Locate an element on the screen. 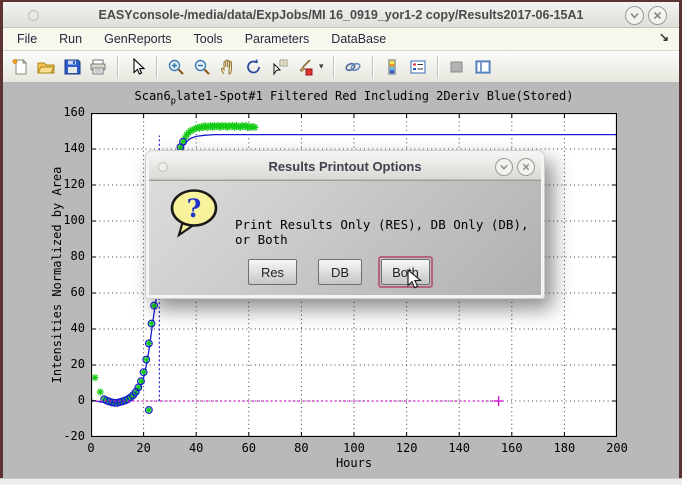 This screenshot has height=485, width=682. y-tick-label: -20 is located at coordinates (74, 436).